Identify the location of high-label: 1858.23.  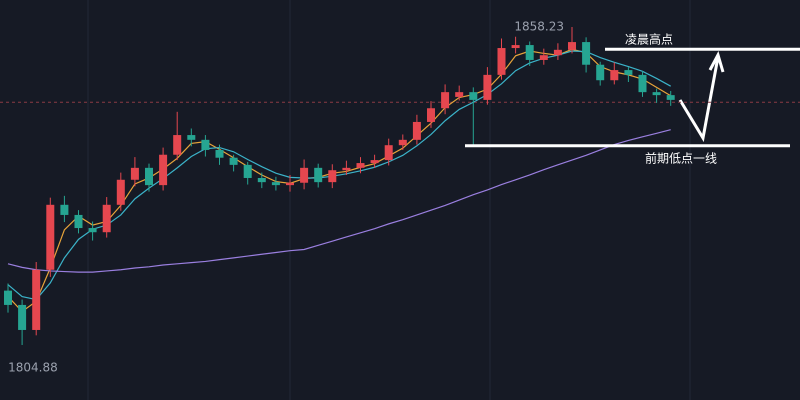
(539, 27).